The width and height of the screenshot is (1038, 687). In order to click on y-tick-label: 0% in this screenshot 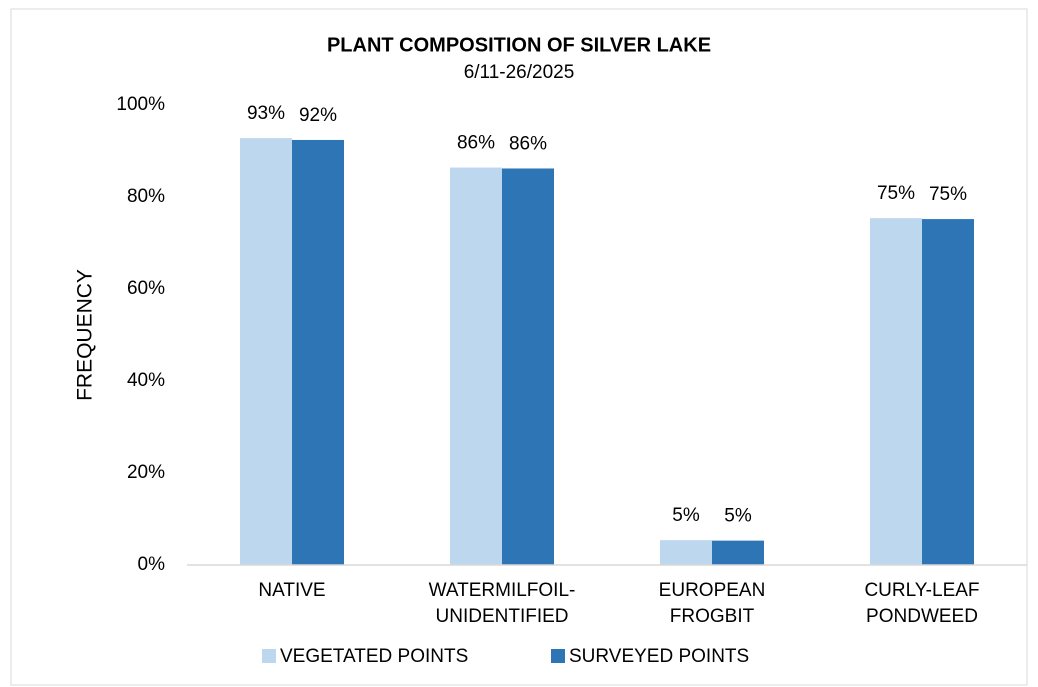, I will do `click(152, 564)`.